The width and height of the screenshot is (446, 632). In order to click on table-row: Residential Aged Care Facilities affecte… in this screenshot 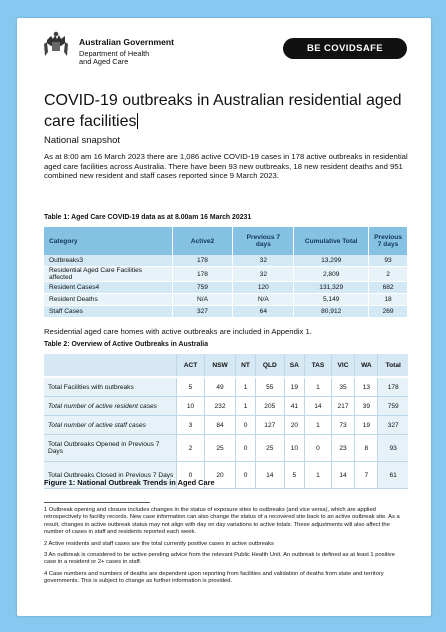, I will do `click(226, 274)`.